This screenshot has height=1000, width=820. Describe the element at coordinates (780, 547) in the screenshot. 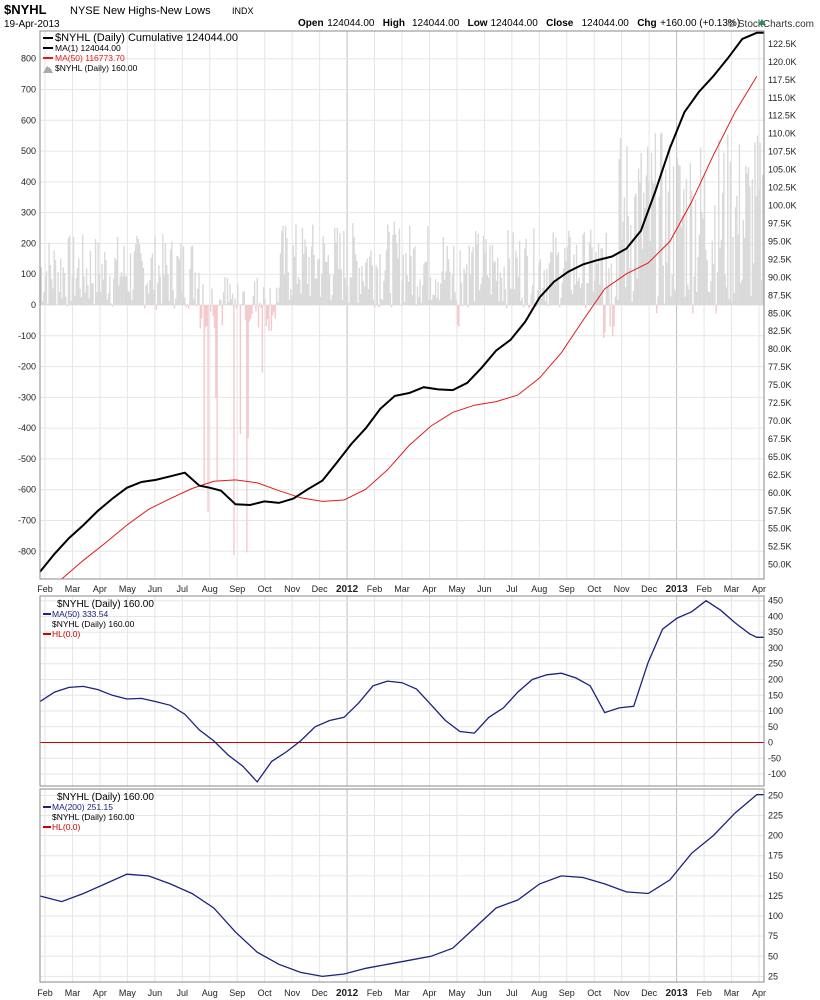

I see `right-tick-label: 52.5K` at that location.